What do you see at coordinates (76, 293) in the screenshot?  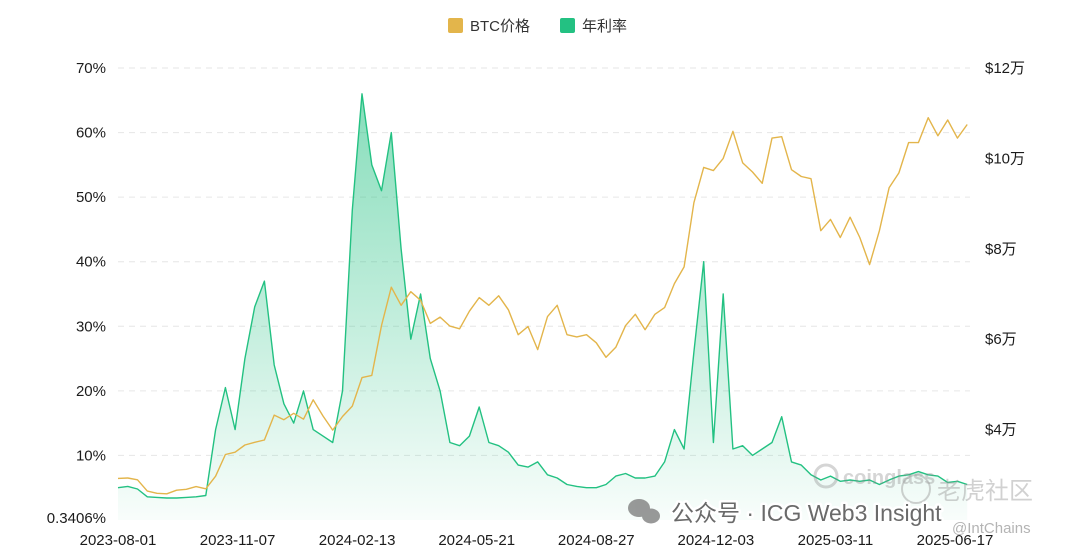 I see `left-y-axis: 0.3406% 10% 20% 30% 40% 50% 60% 70%` at bounding box center [76, 293].